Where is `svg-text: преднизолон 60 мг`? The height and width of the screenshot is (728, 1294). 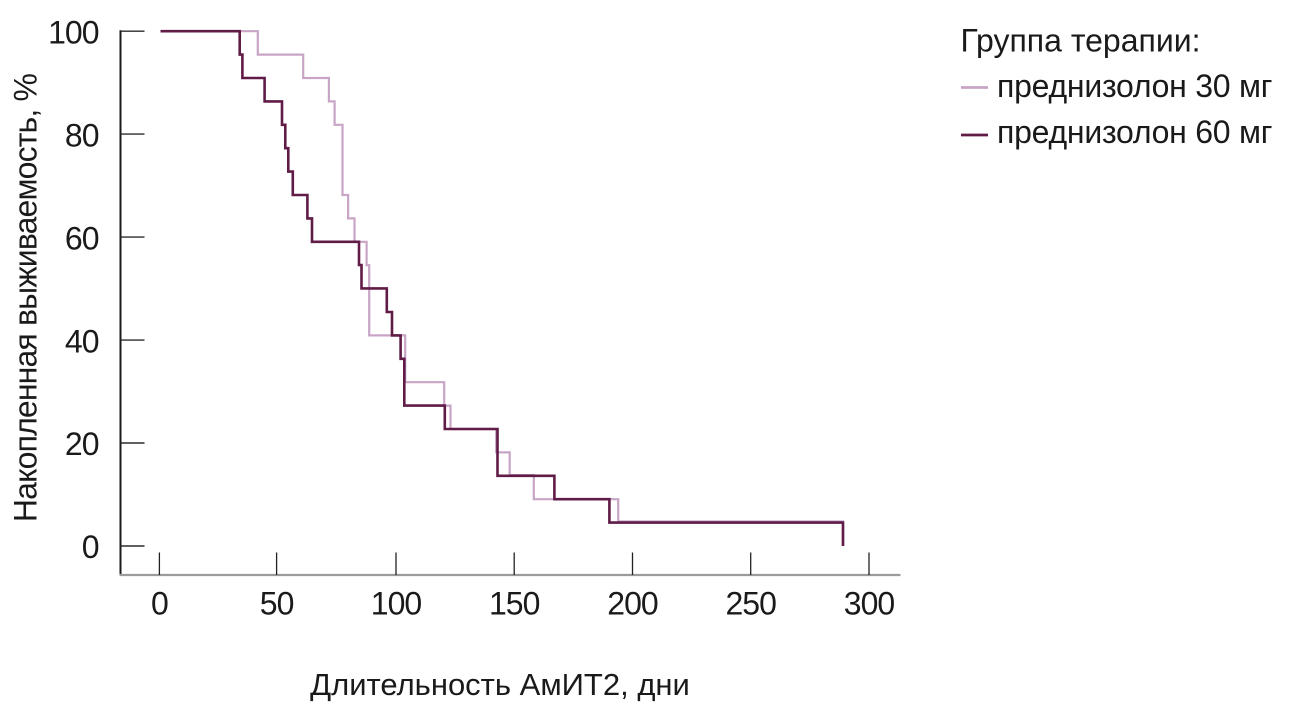 svg-text: преднизолон 60 мг is located at coordinates (1134, 132).